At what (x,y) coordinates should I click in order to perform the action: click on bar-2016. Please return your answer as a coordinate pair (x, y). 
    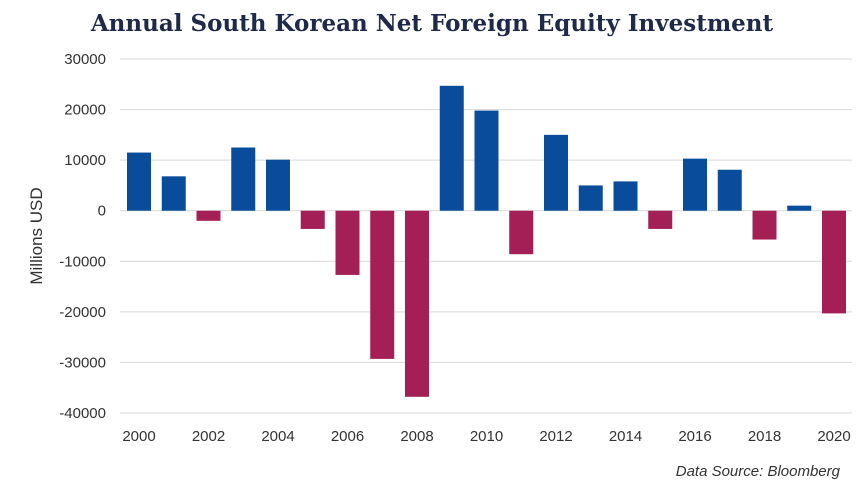
    Looking at the image, I should click on (695, 184).